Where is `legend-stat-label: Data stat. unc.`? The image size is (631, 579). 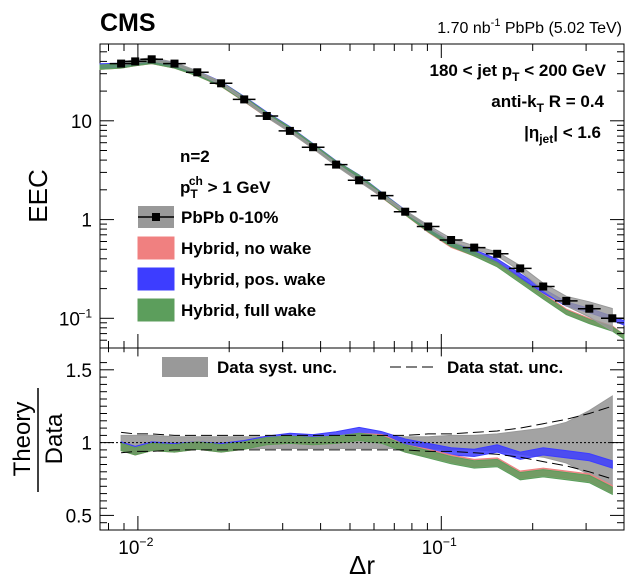 legend-stat-label: Data stat. unc. is located at coordinates (505, 367).